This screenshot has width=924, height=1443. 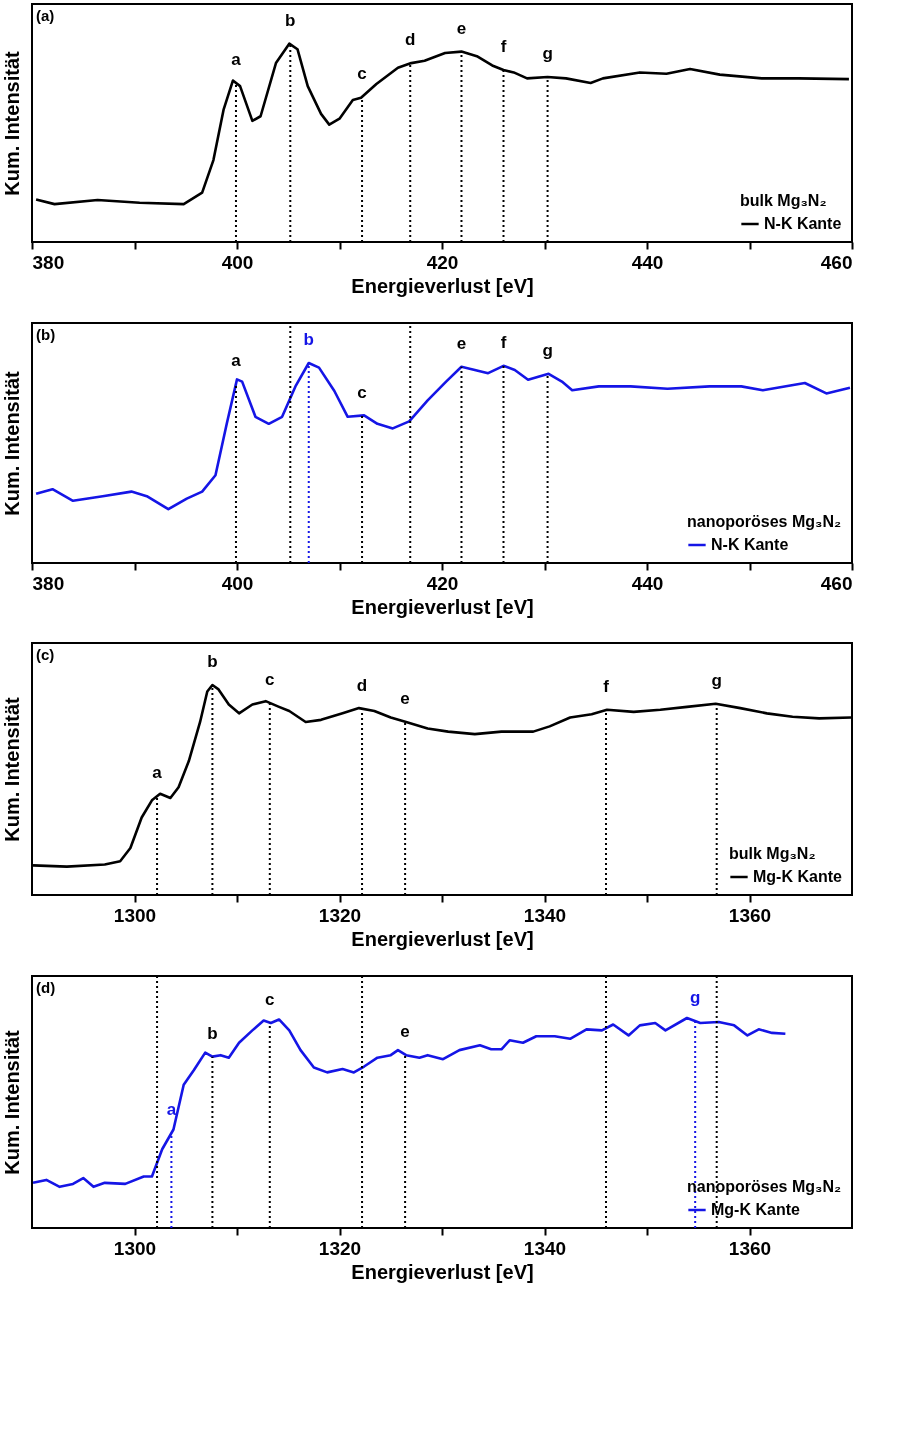 I want to click on text: (b), so click(x=46, y=334).